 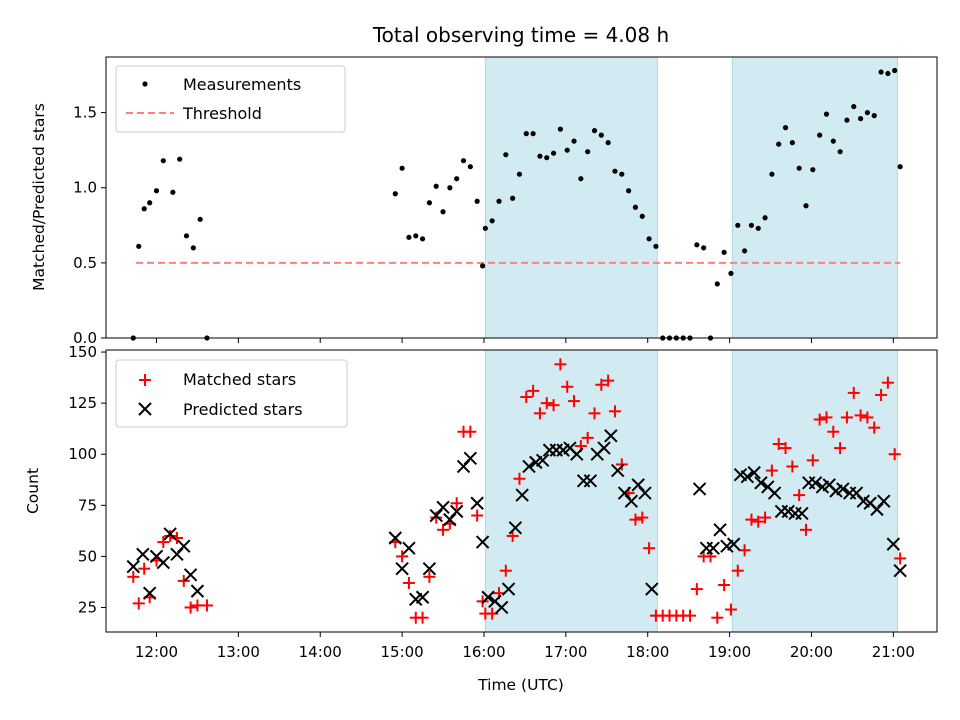 What do you see at coordinates (401, 652) in the screenshot?
I see `x-tick-label: 15:00` at bounding box center [401, 652].